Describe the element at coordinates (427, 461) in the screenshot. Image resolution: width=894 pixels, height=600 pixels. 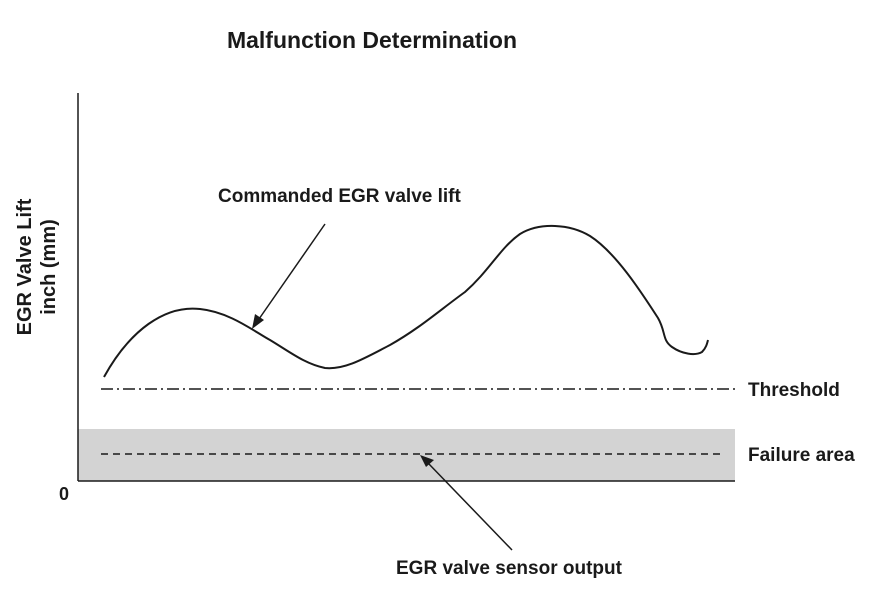
I see `sensor-arrow-head` at that location.